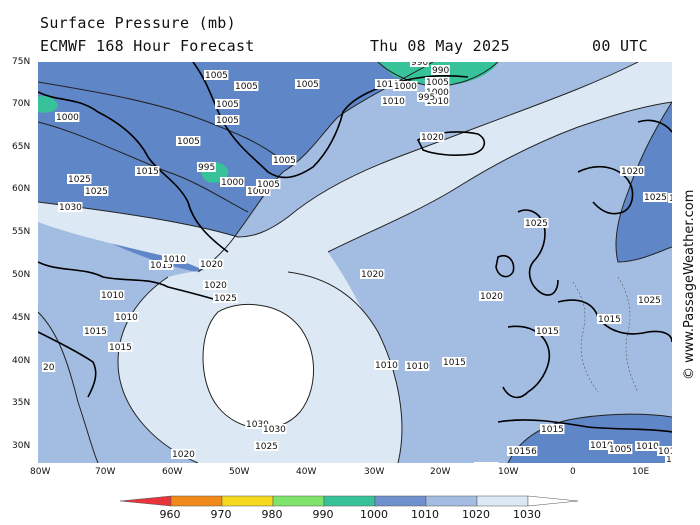  Describe the element at coordinates (239, 472) in the screenshot. I see `lon-label-50w: 50W` at that location.